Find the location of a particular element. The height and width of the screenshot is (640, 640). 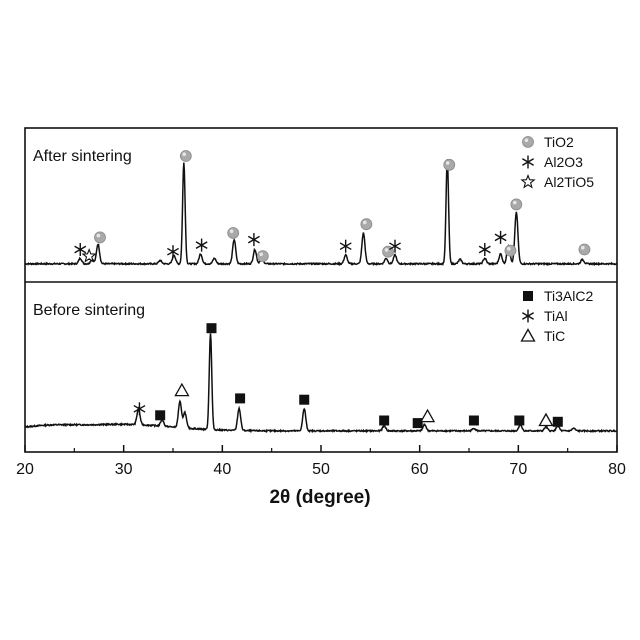

x-tick-label: 80 is located at coordinates (617, 469).